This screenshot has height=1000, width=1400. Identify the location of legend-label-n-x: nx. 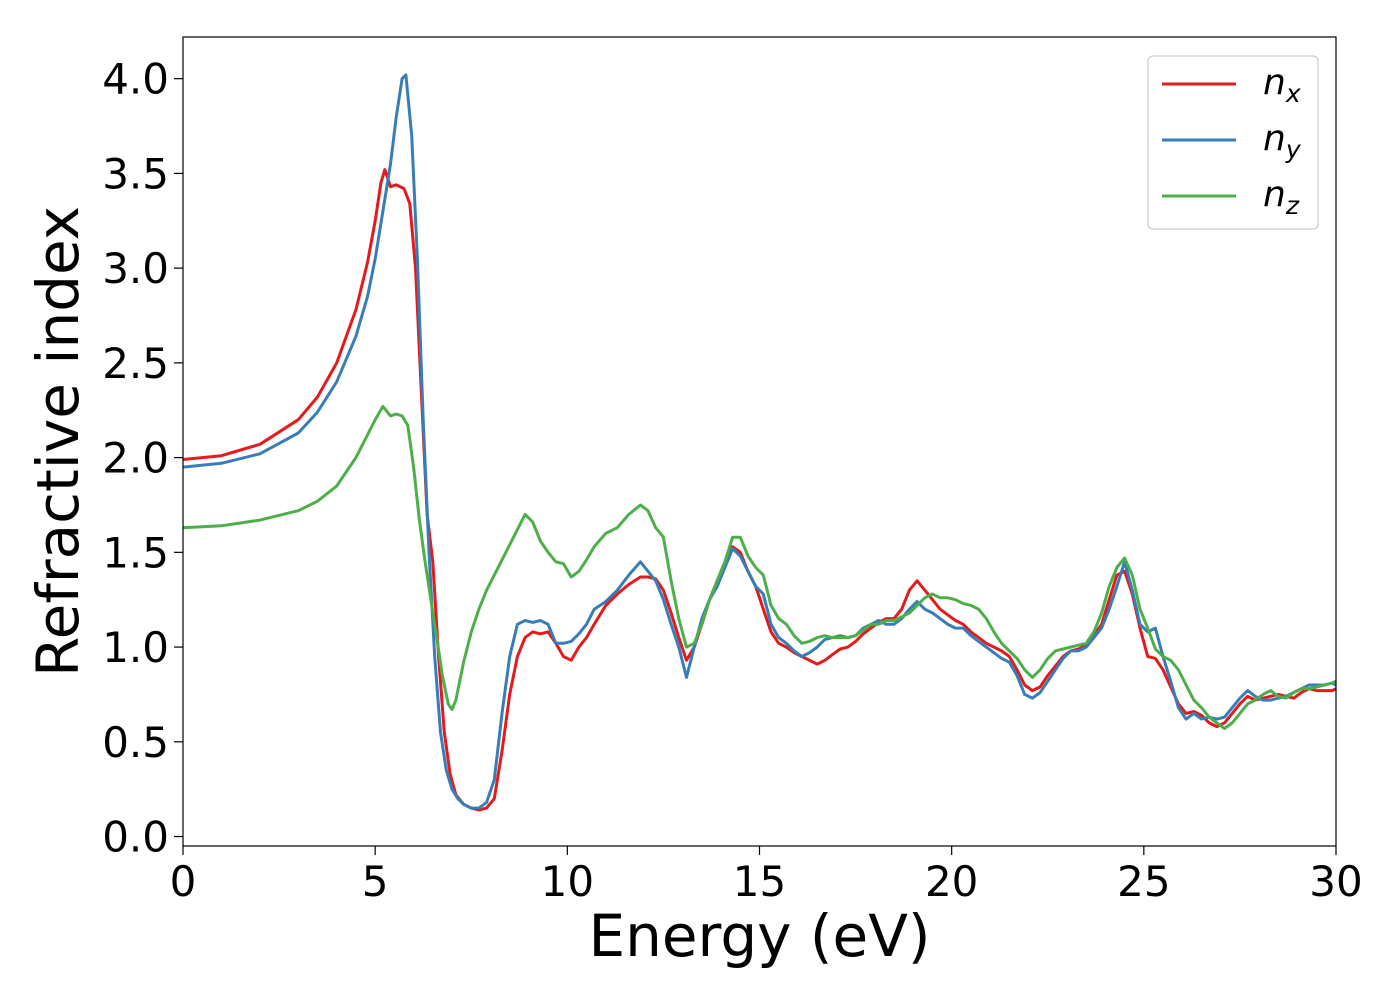
(1282, 85).